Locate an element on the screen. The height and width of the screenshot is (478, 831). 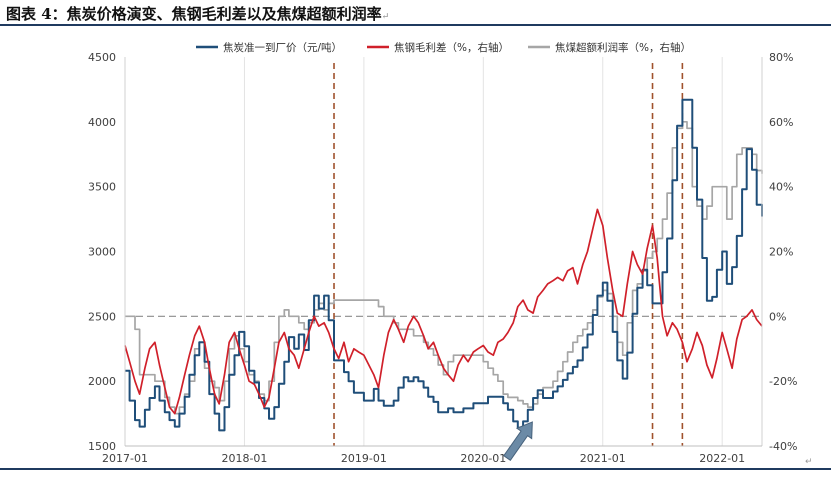
corner-return-mark: ↵ is located at coordinates (809, 462).